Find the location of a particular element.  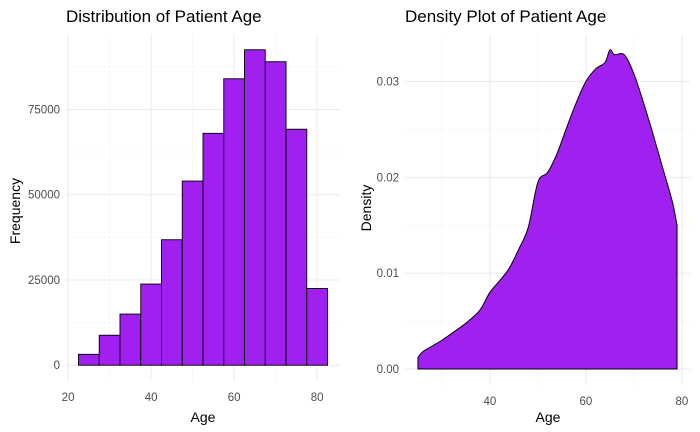

histogram-y-tick-label: 25000 is located at coordinates (44, 281).